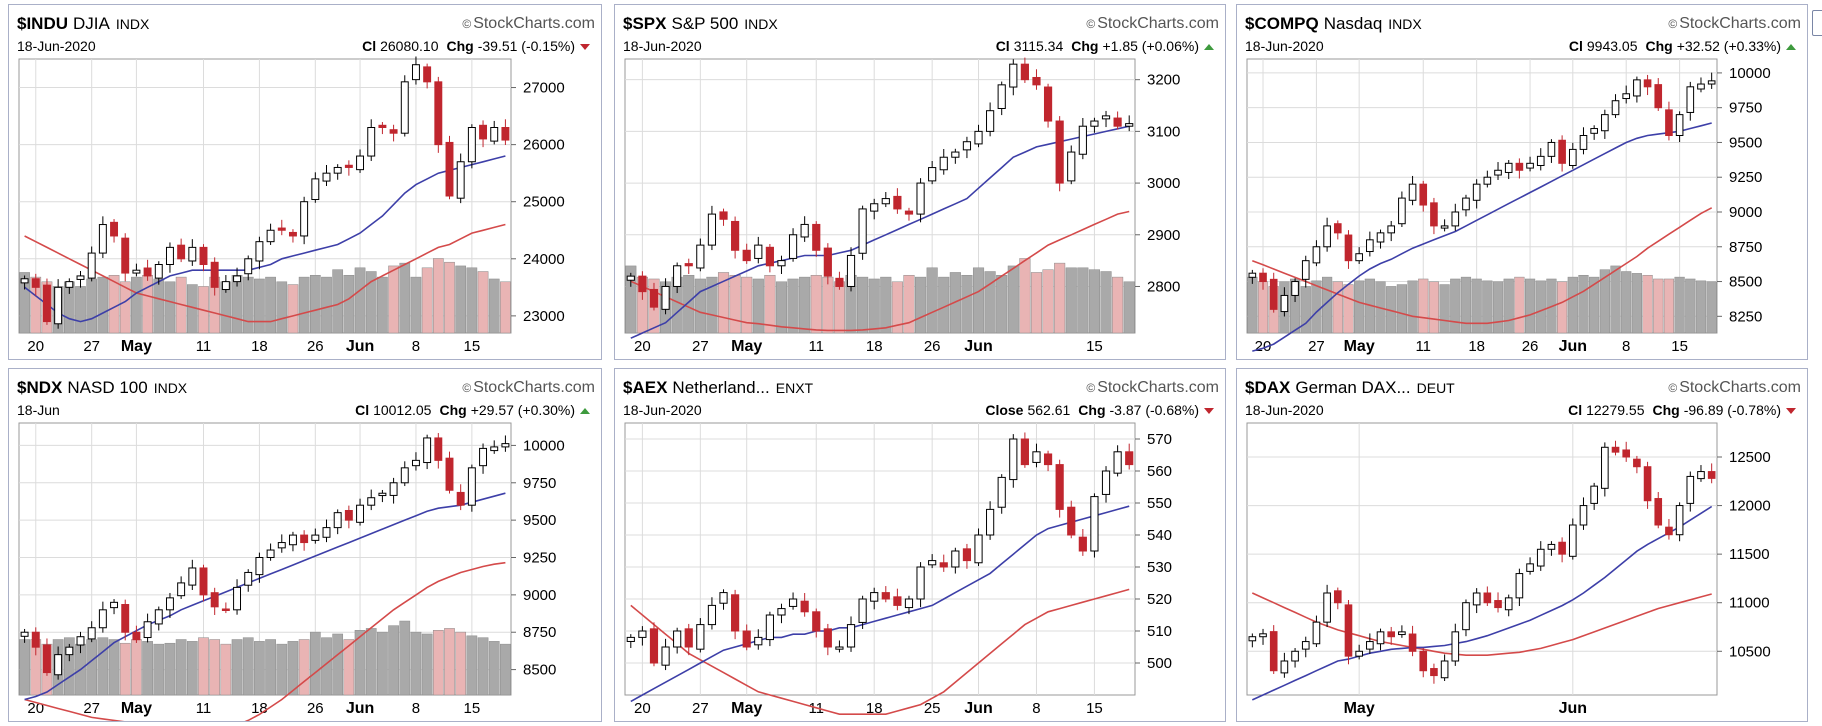 Image resolution: width=1822 pixels, height=726 pixels. Describe the element at coordinates (1612, 46) in the screenshot. I see `close-value: 9943.05` at that location.